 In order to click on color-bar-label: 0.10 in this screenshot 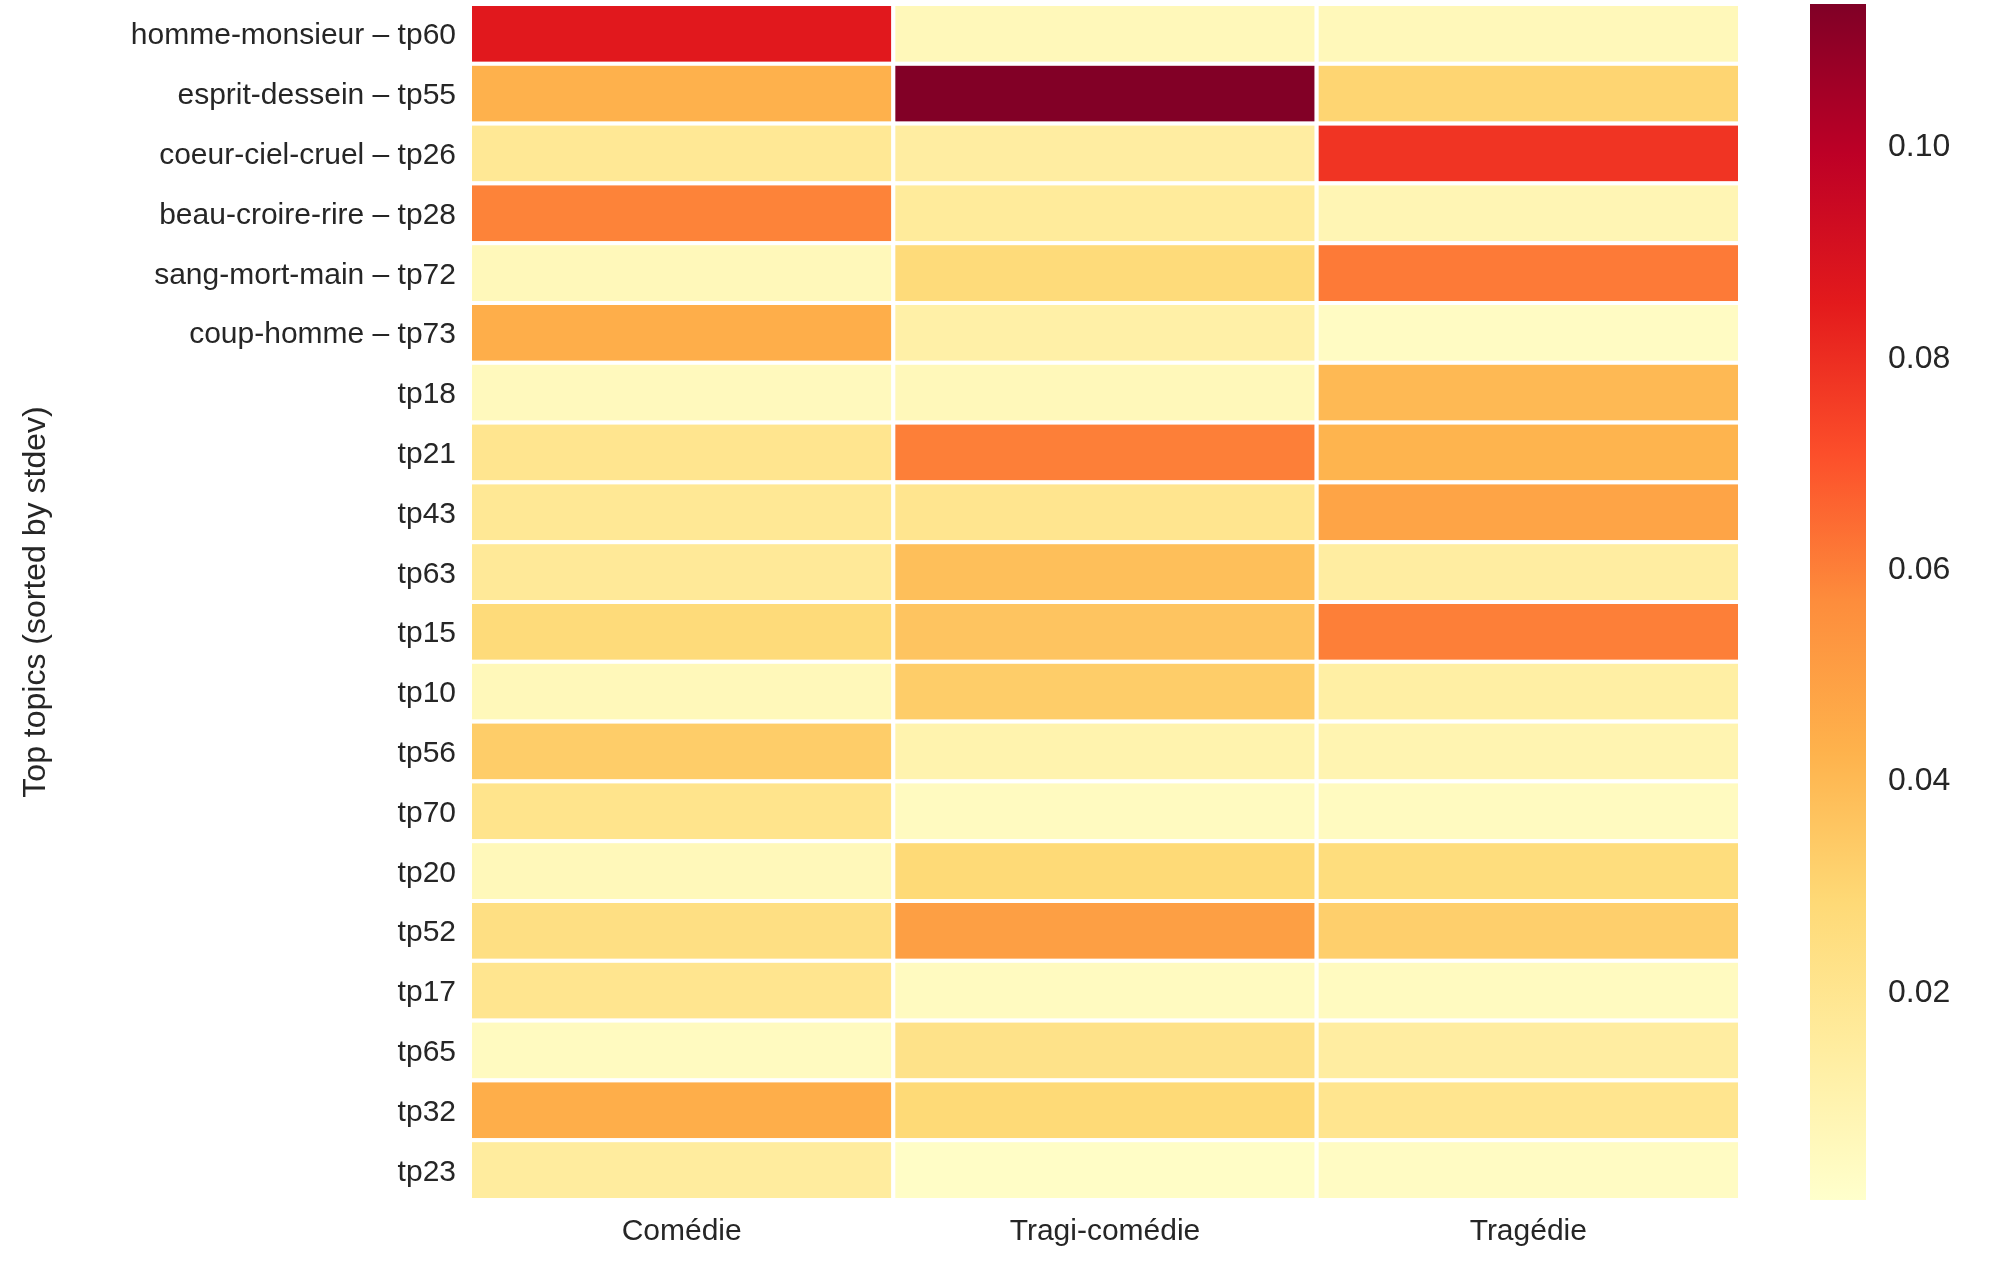, I will do `click(1919, 145)`.